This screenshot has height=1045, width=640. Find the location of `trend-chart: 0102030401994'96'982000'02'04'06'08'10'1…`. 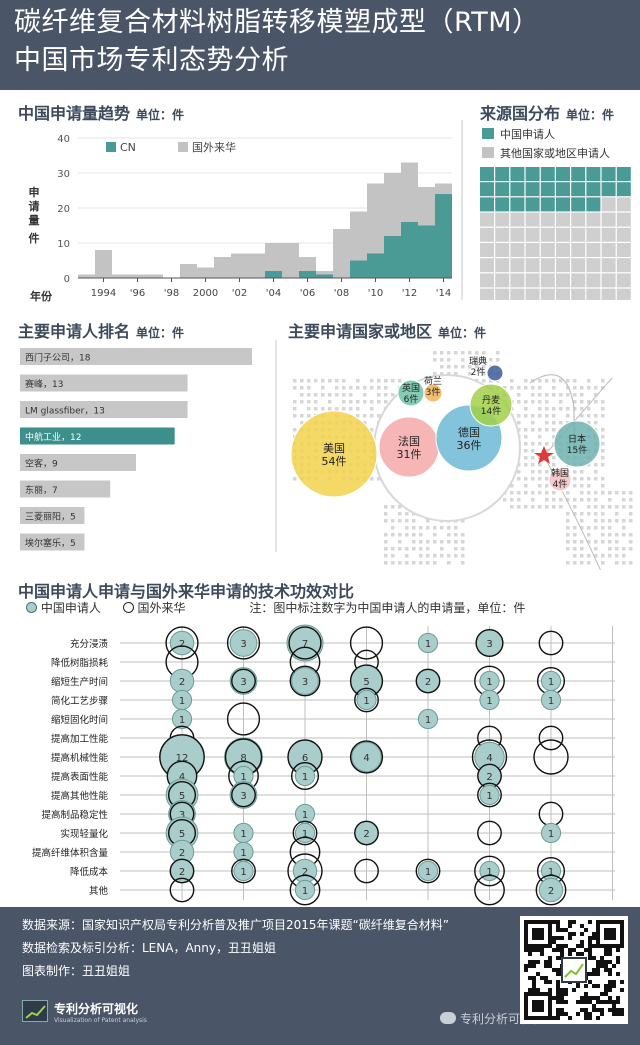

trend-chart: 0102030401994'96'982000'02'04'06'08'10'1… is located at coordinates (235, 215).